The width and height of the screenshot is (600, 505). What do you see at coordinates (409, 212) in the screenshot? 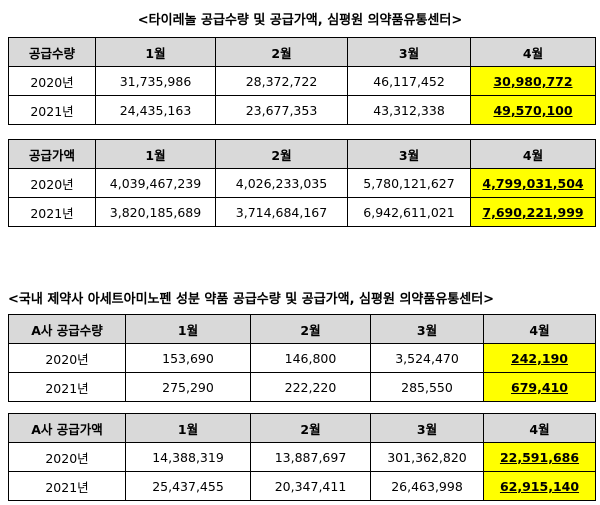
I see `table-cell: 6,942,611,021` at bounding box center [409, 212].